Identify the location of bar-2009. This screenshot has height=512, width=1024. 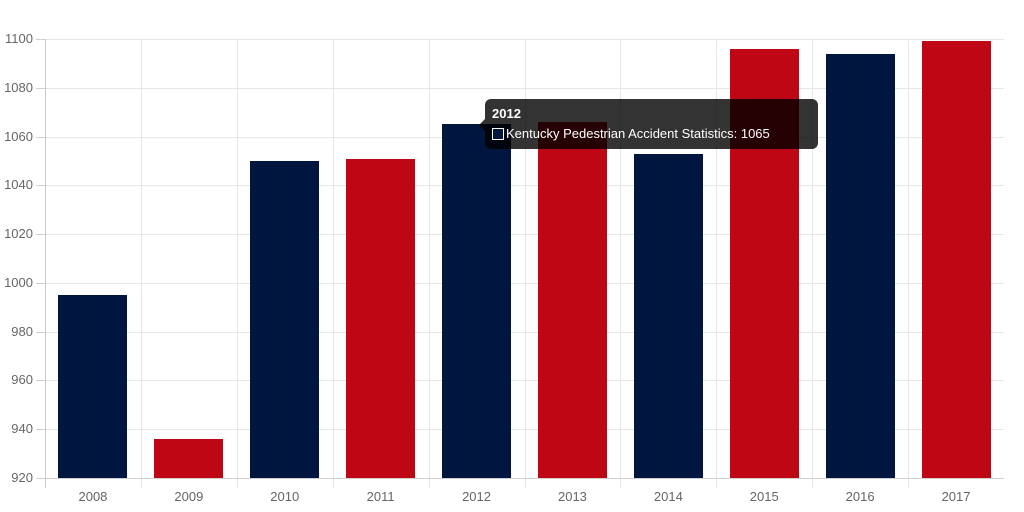
(189, 458).